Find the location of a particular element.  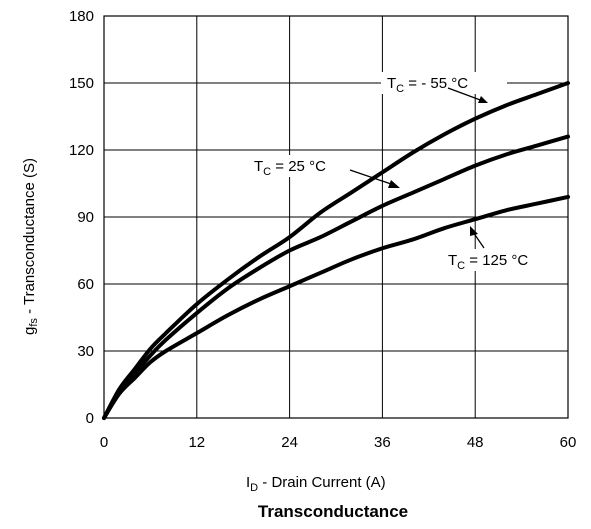

y-tick-label: 150 is located at coordinates (81, 83).